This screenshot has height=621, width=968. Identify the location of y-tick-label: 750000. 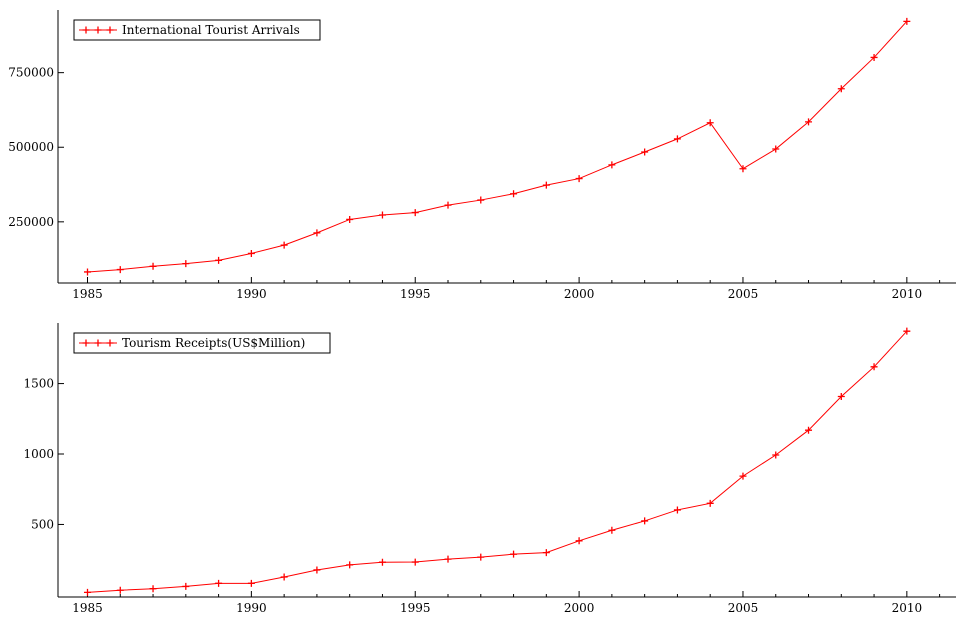
(31, 73).